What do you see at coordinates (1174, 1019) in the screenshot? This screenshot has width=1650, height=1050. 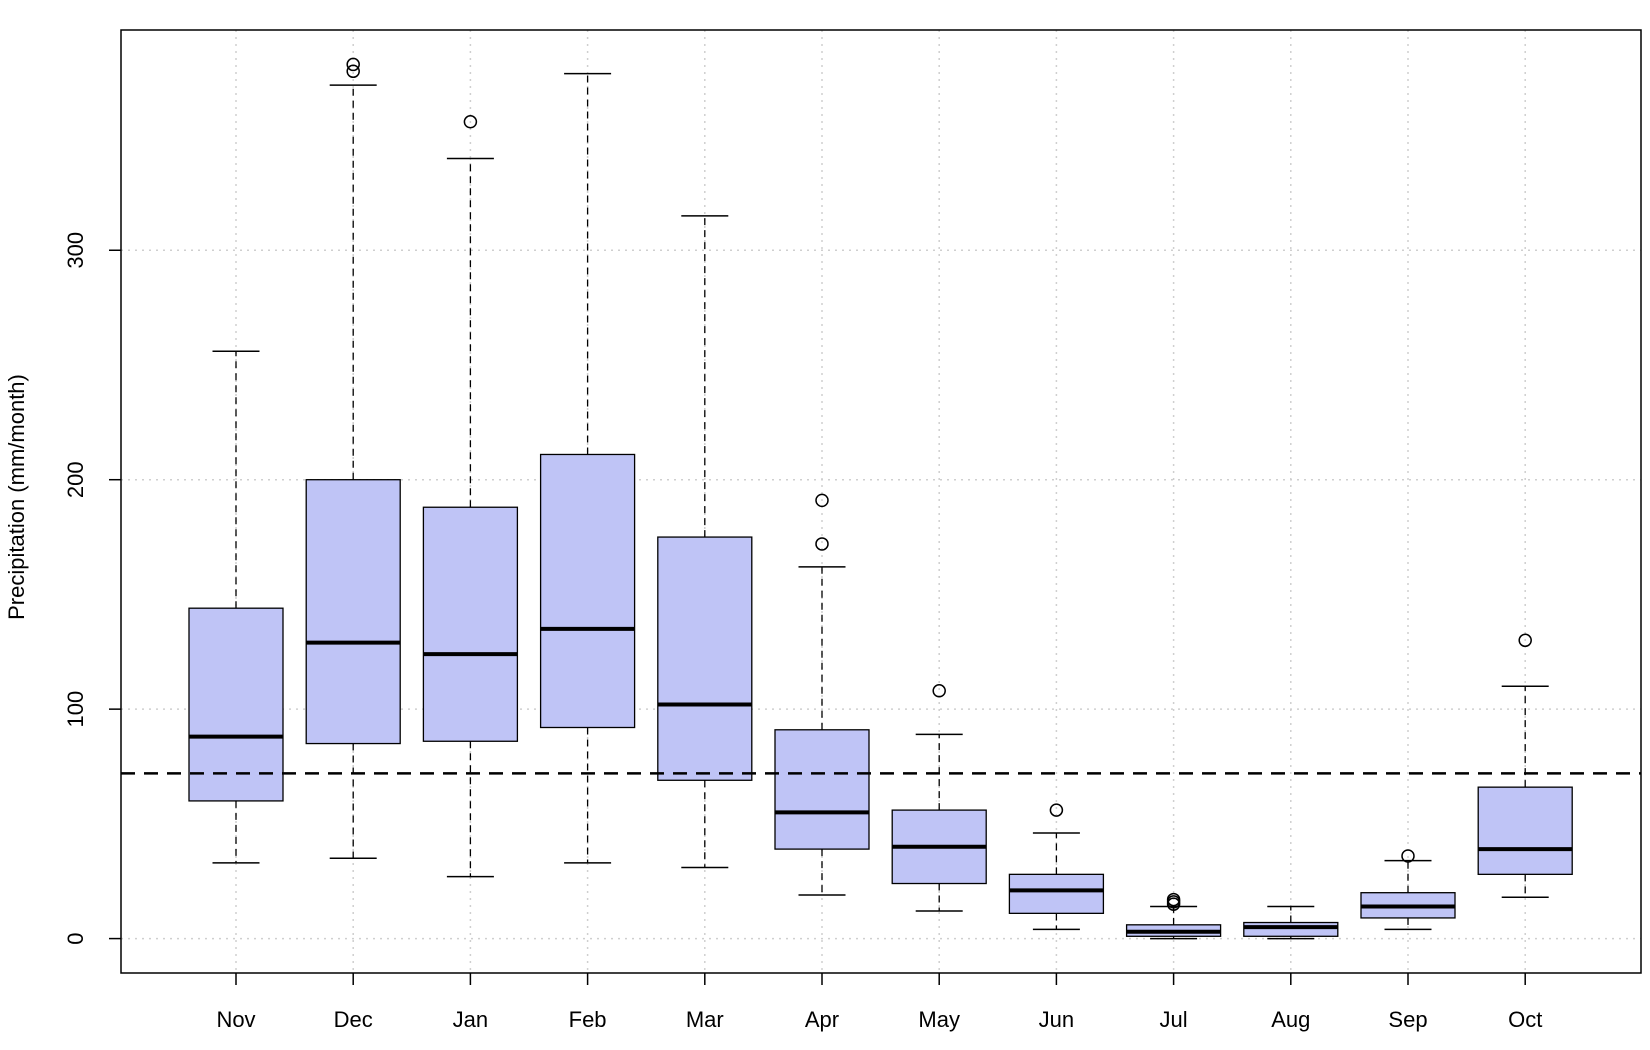 I see `x-tick-label: Jul` at bounding box center [1174, 1019].